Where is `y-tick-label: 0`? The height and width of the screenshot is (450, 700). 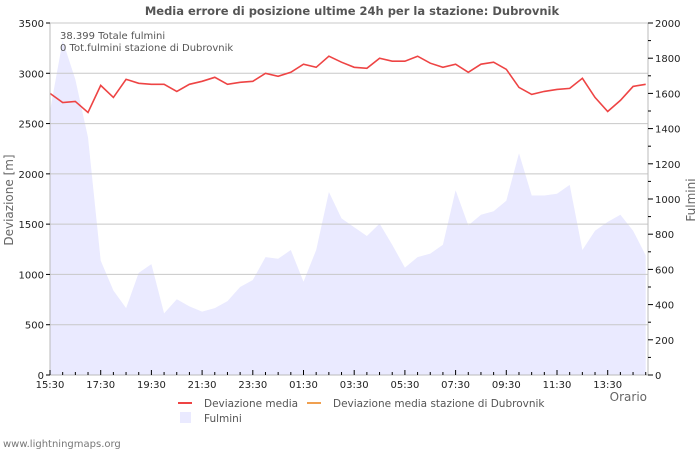
y-tick-label: 0 is located at coordinates (41, 376).